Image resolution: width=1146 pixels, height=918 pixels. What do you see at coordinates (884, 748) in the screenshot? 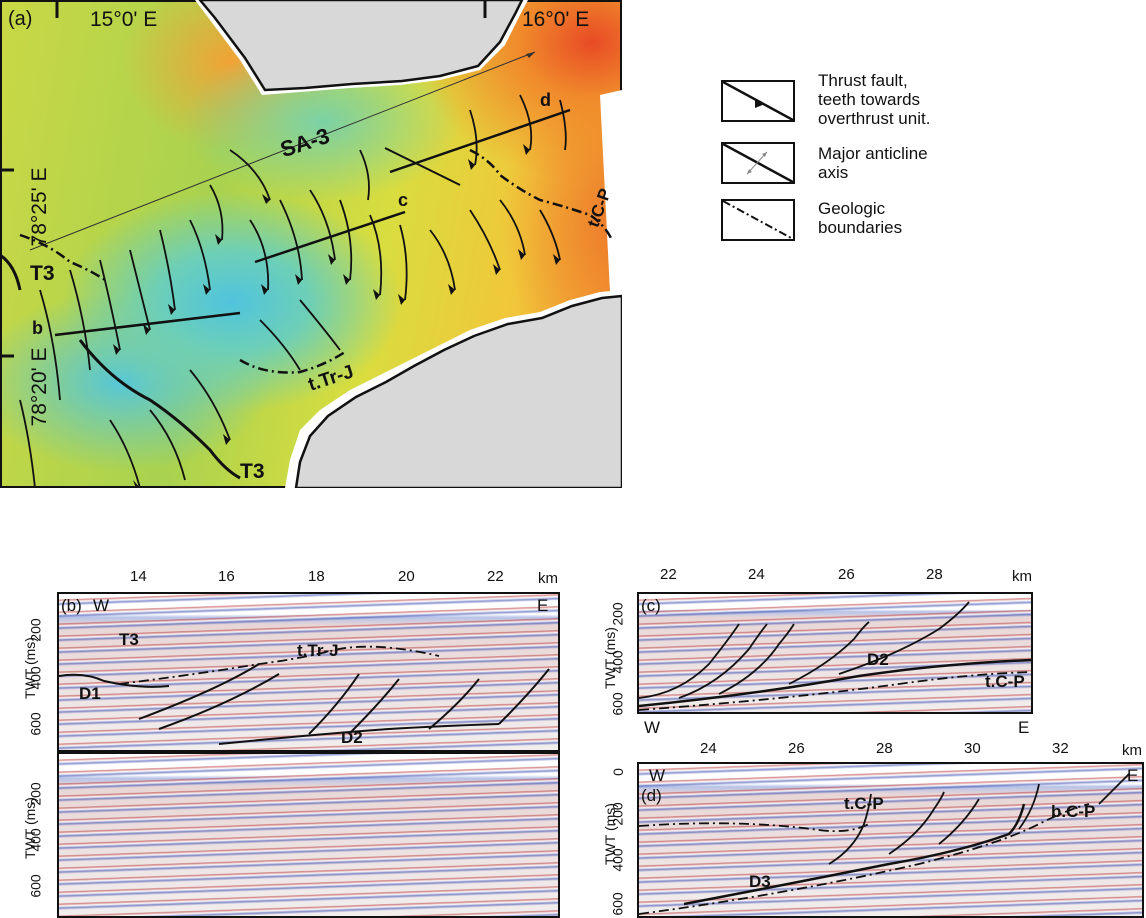
I see `panel-d-x-tick-28: 28` at bounding box center [884, 748].